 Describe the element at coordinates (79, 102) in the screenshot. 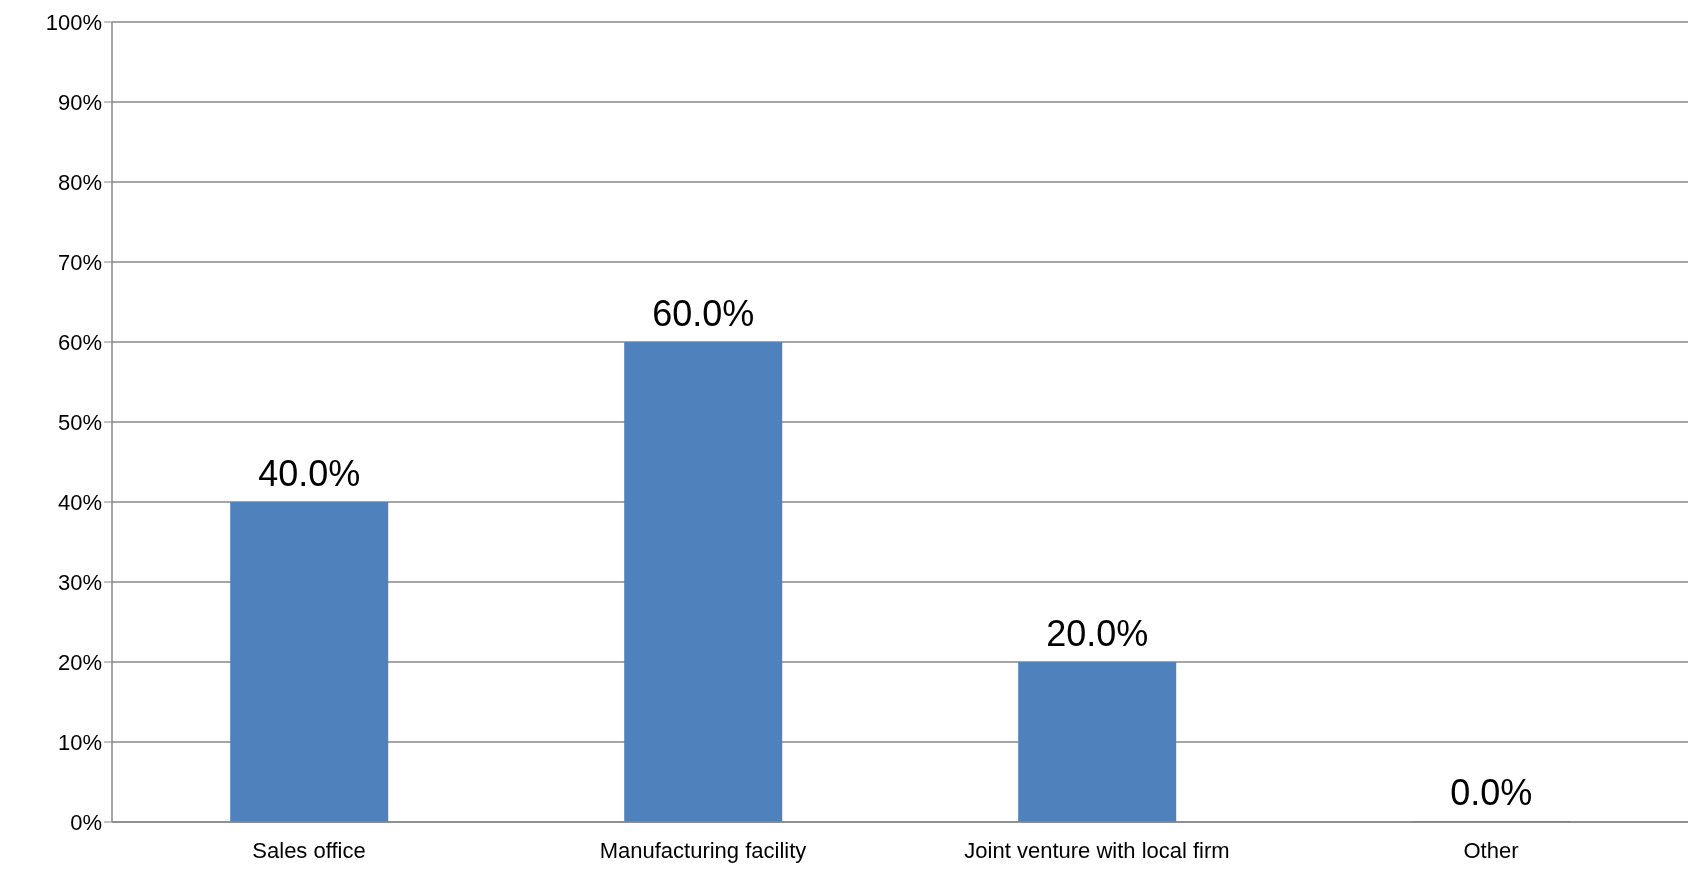

I see `y-tick-label: 90%` at that location.